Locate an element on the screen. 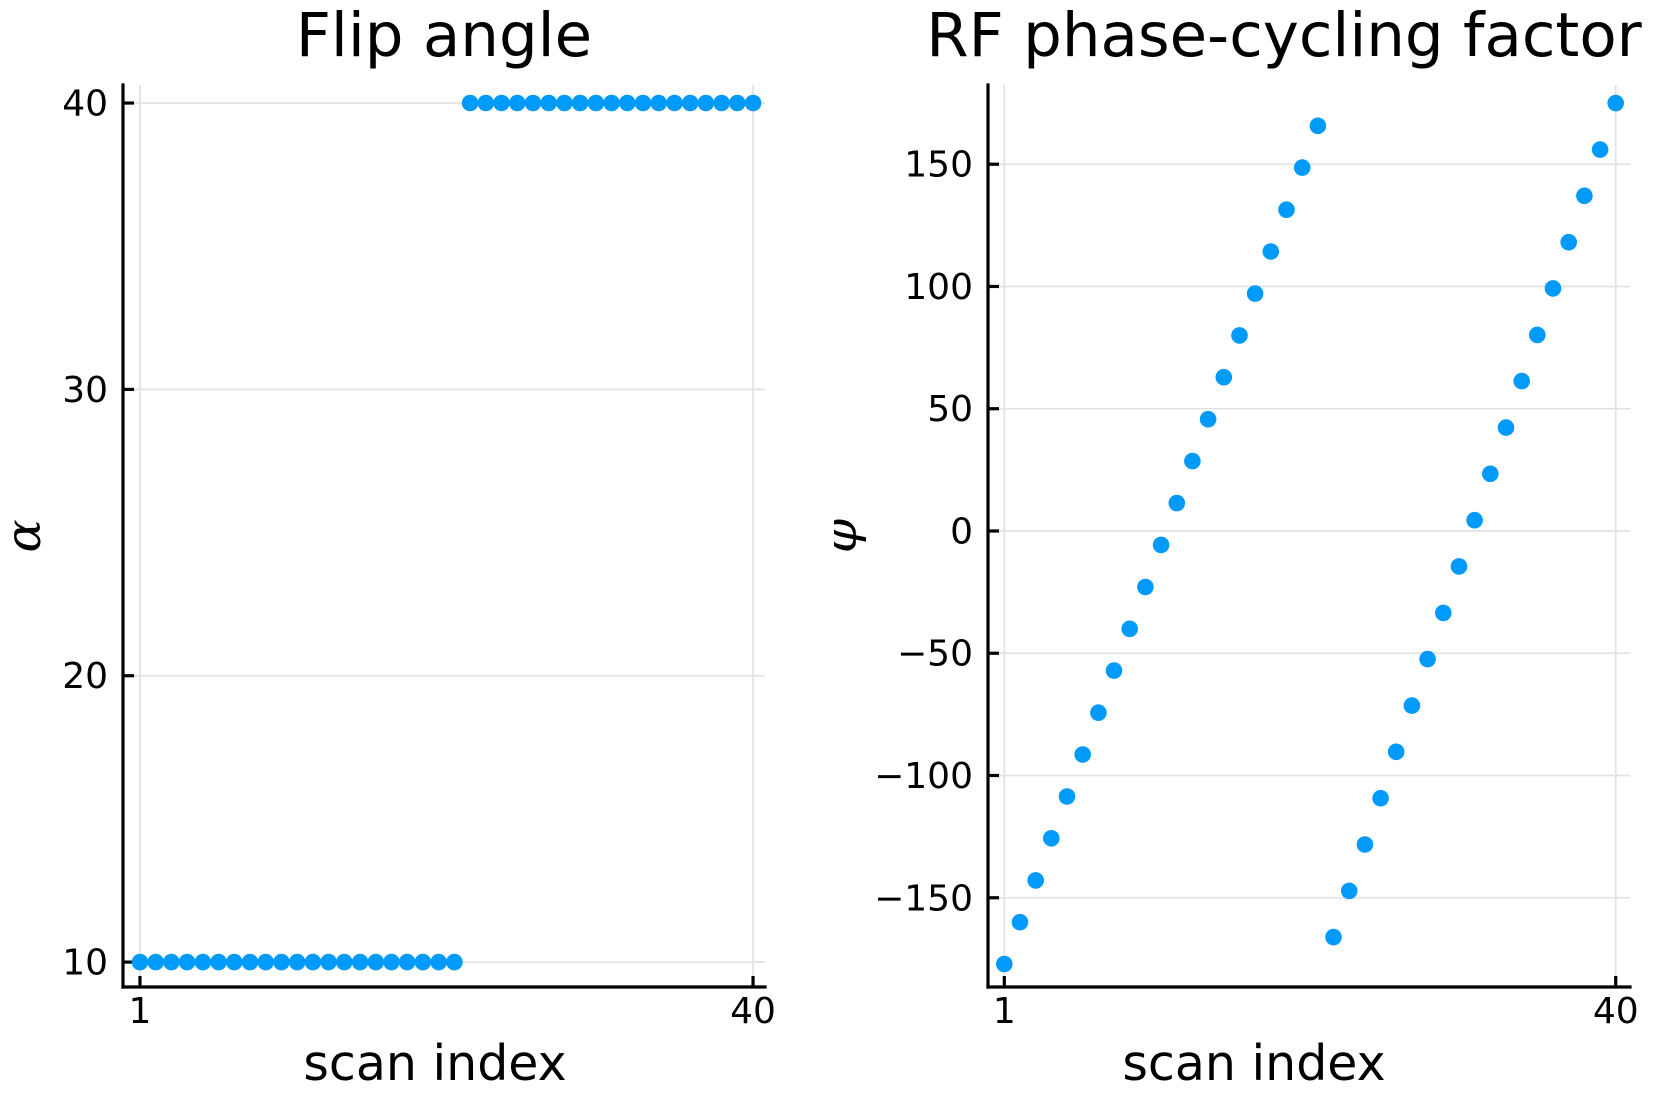 Image resolution: width=1667 pixels, height=1112 pixels. y-tick-label: 100 is located at coordinates (938, 287).